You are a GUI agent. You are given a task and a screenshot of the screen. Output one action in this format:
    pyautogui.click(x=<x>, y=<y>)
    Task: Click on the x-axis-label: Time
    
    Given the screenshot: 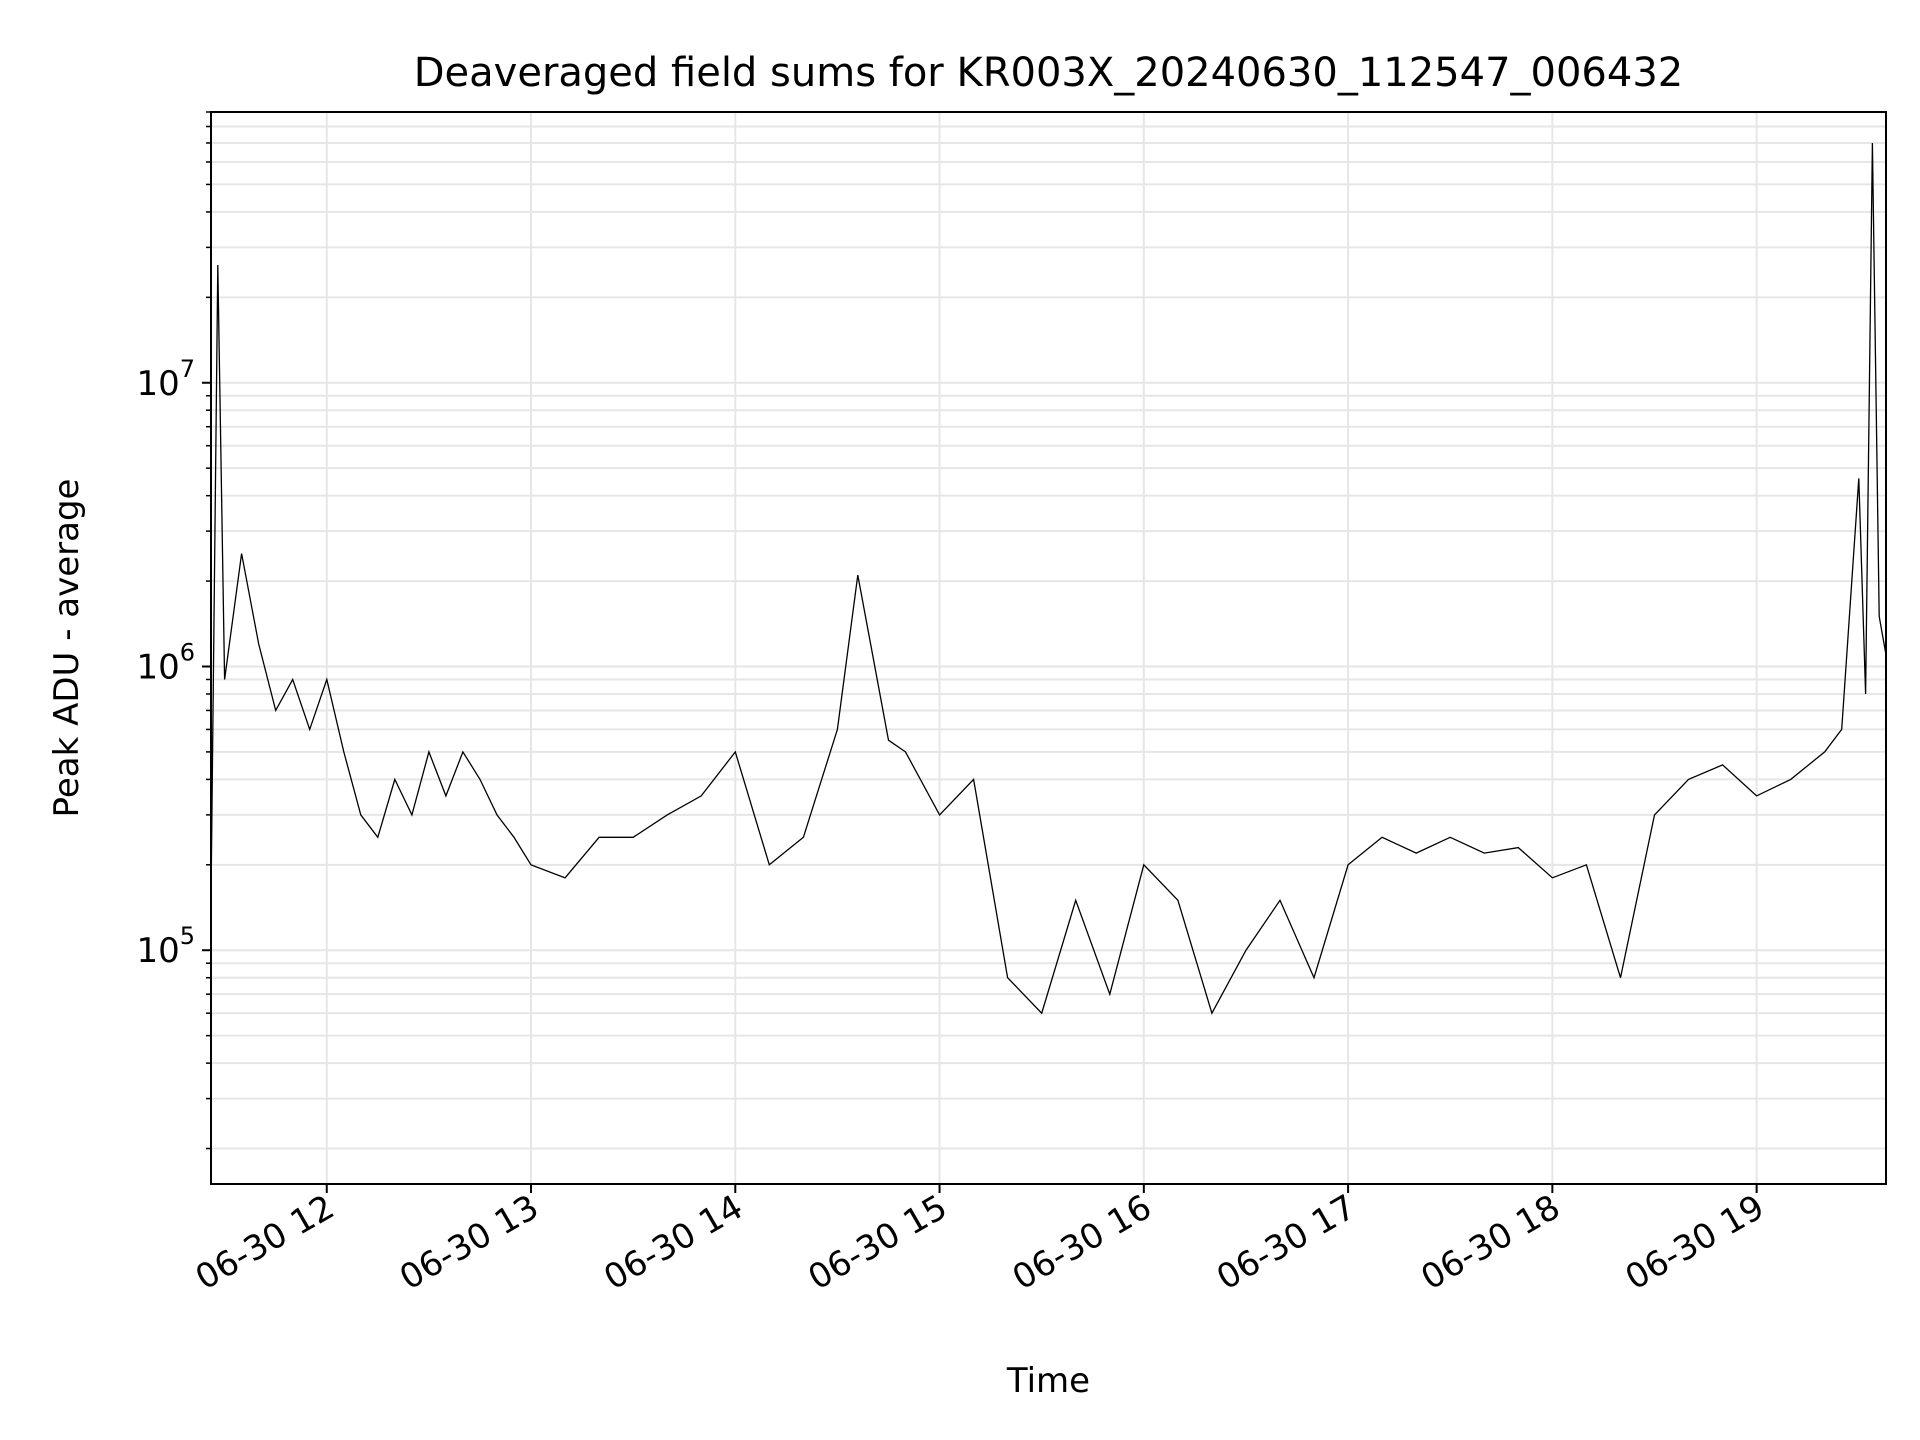 What is the action you would take?
    pyautogui.click(x=1048, y=1381)
    